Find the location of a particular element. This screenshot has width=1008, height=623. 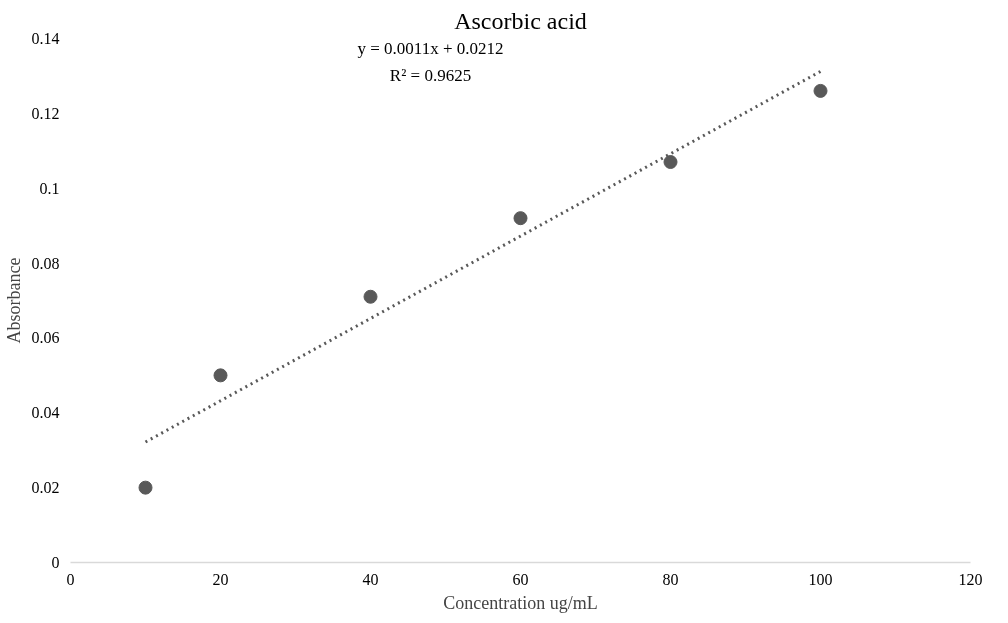

chart-title: Ascorbic acid is located at coordinates (520, 20).